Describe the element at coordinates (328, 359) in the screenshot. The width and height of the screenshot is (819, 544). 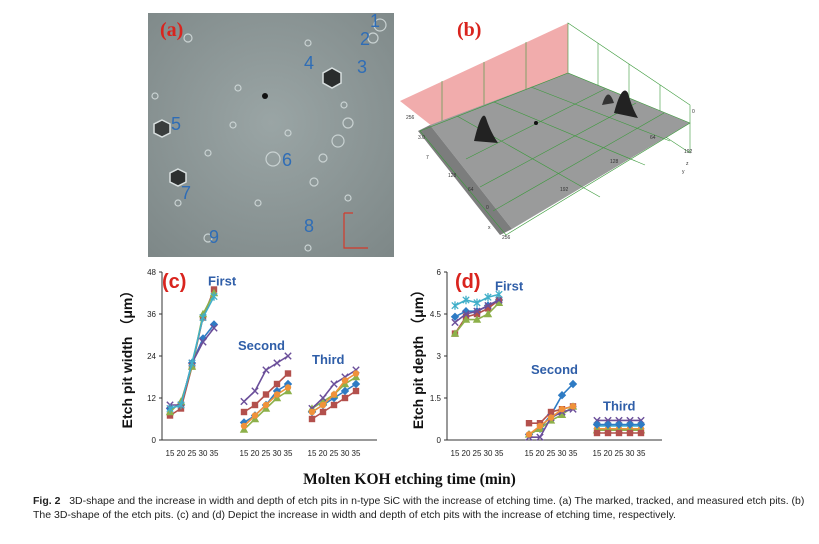
I see `group-label: Third` at that location.